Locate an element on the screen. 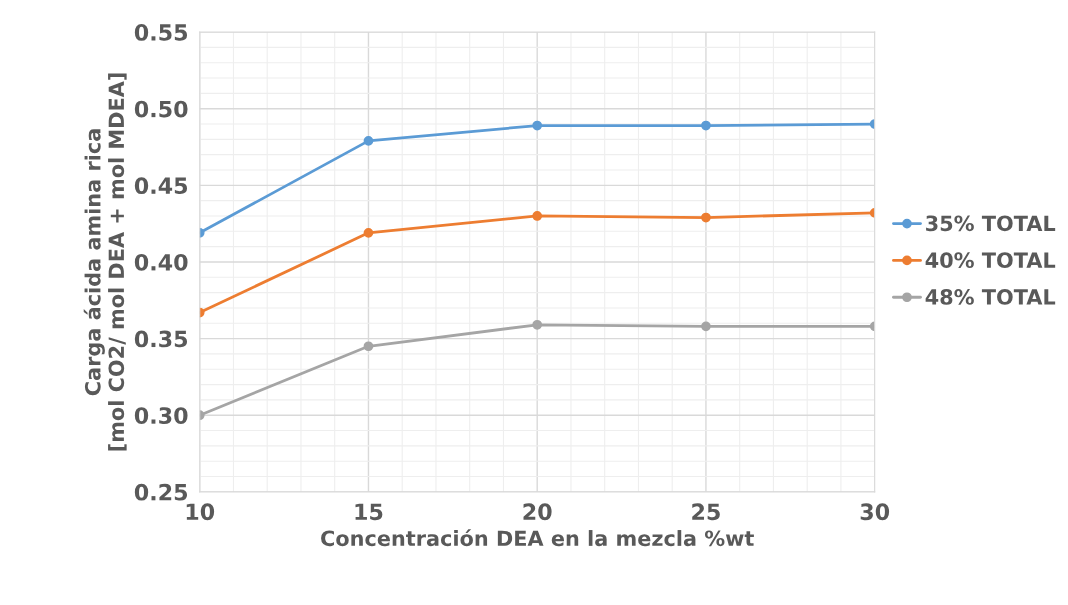 This screenshot has width=1068, height=605. y-tick-label: 0.30 is located at coordinates (161, 415).